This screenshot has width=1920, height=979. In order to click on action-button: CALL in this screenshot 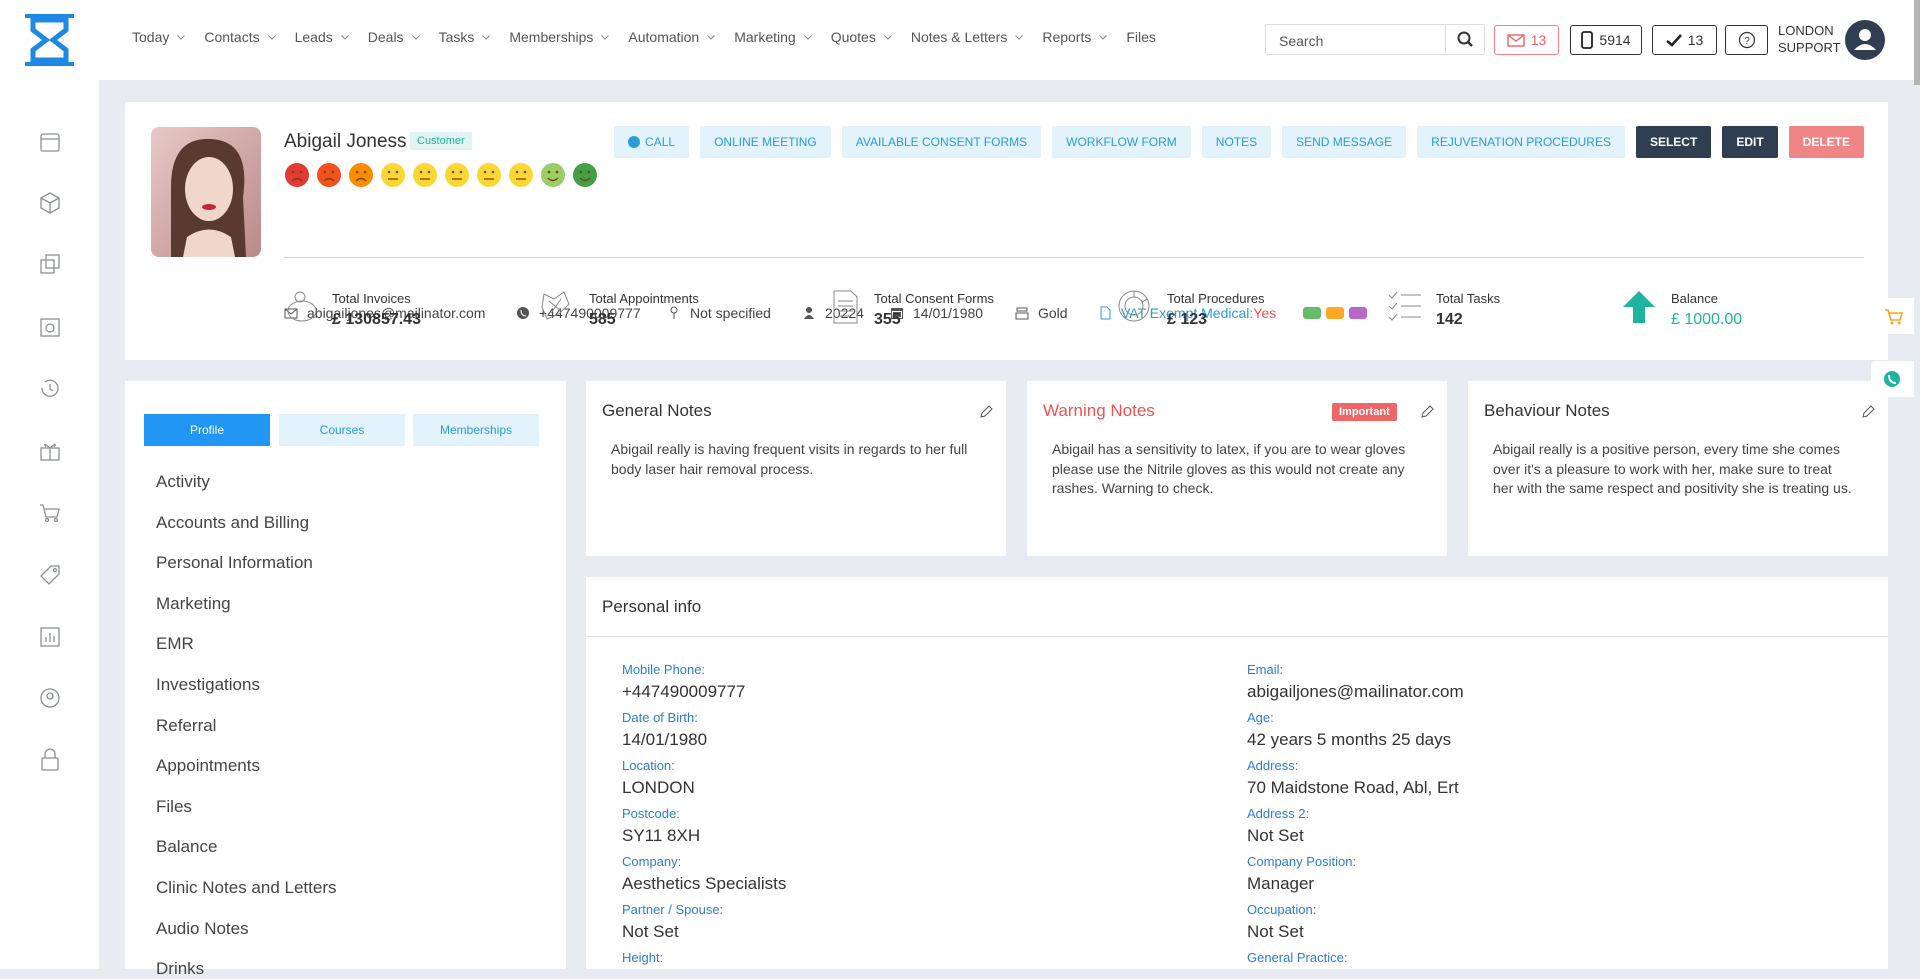, I will do `click(652, 142)`.